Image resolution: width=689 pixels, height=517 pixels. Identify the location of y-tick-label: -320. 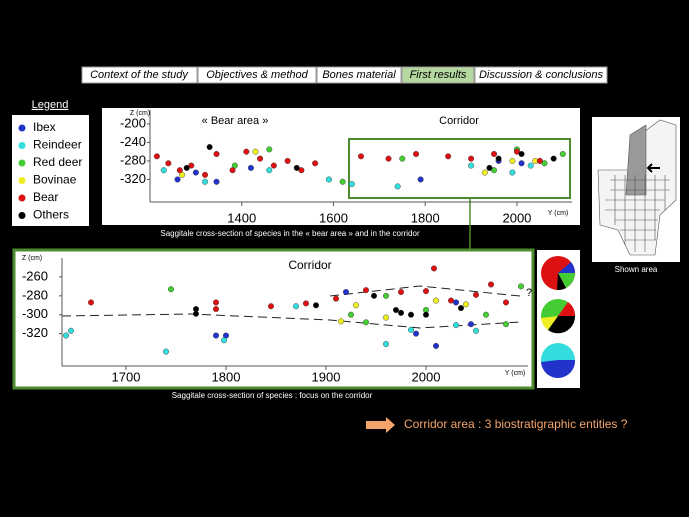
(133, 178).